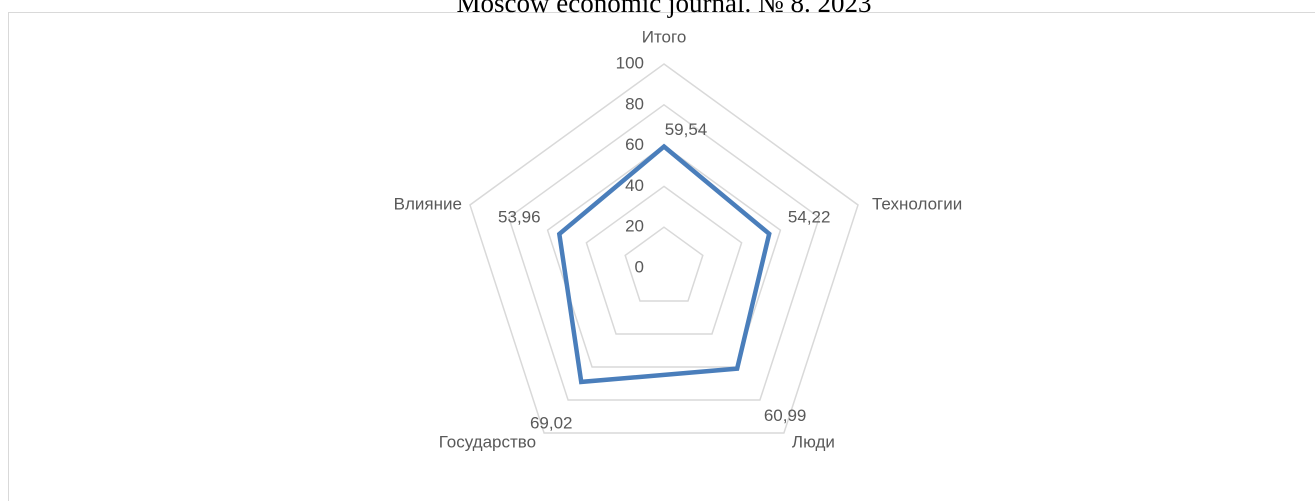 This screenshot has width=1315, height=501. I want to click on r-tick-label: 60, so click(634, 144).